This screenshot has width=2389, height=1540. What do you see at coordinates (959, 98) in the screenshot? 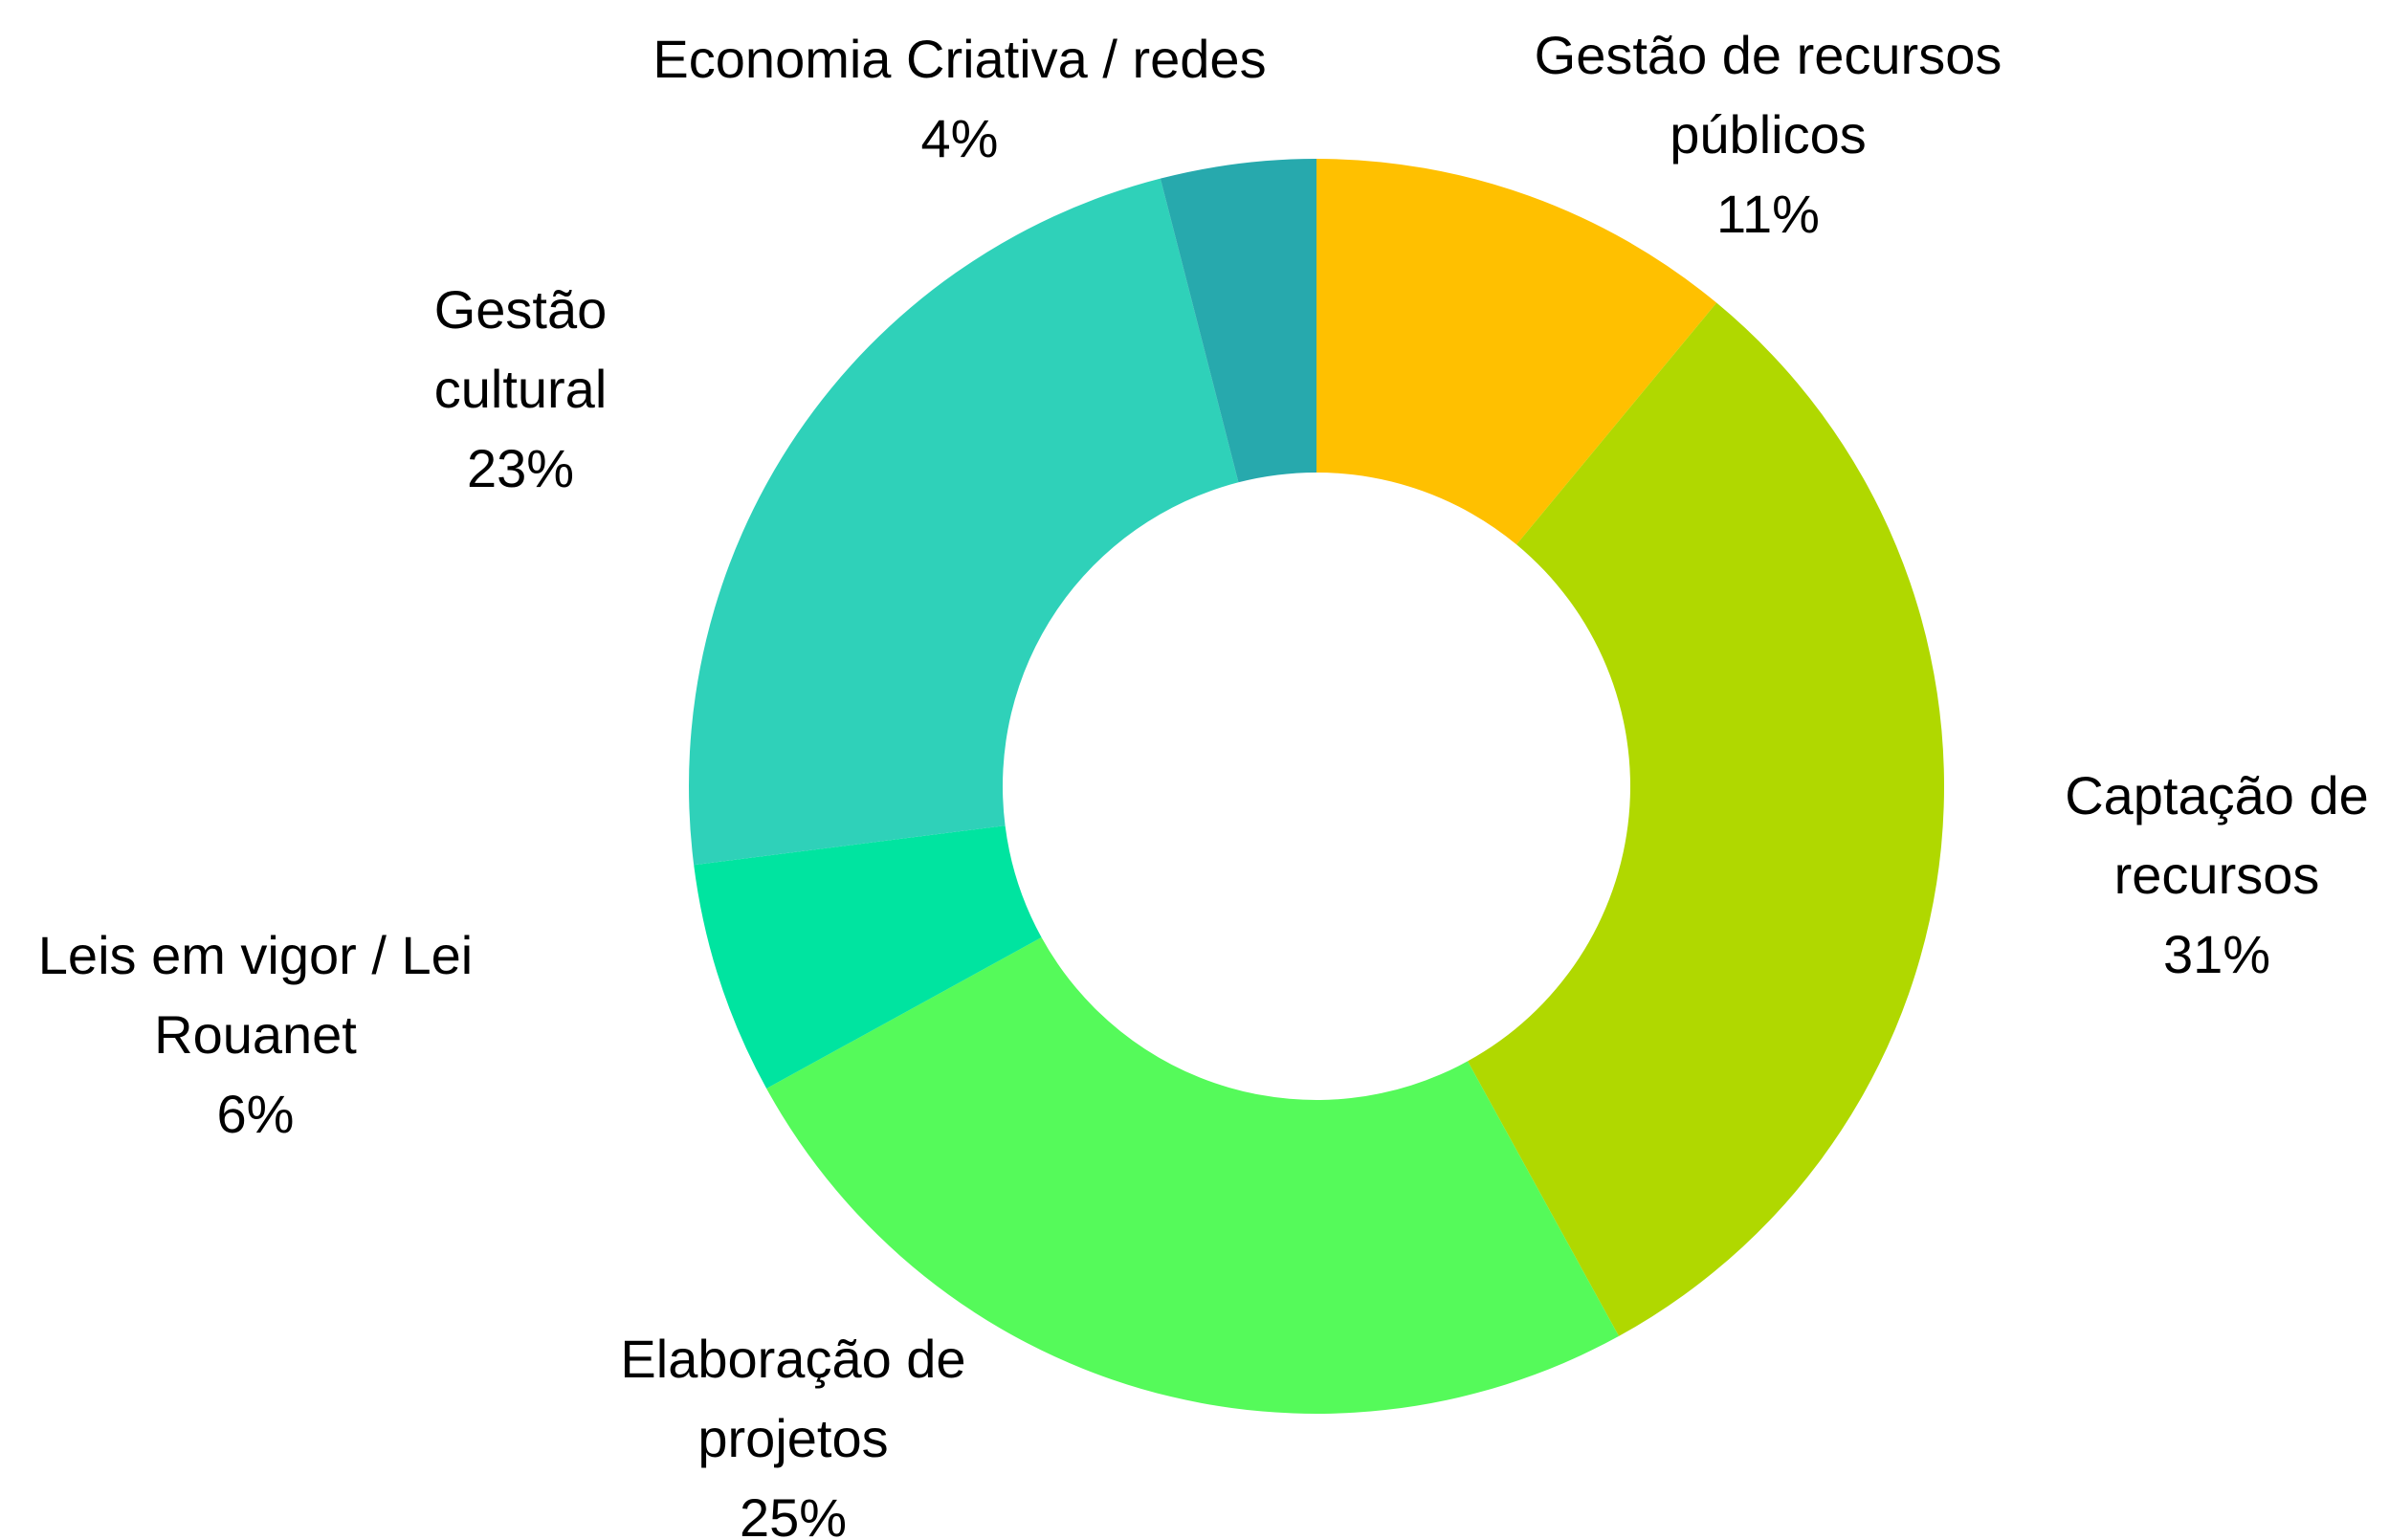
I see `segment-label: Economia Criativa / redes 4%` at bounding box center [959, 98].